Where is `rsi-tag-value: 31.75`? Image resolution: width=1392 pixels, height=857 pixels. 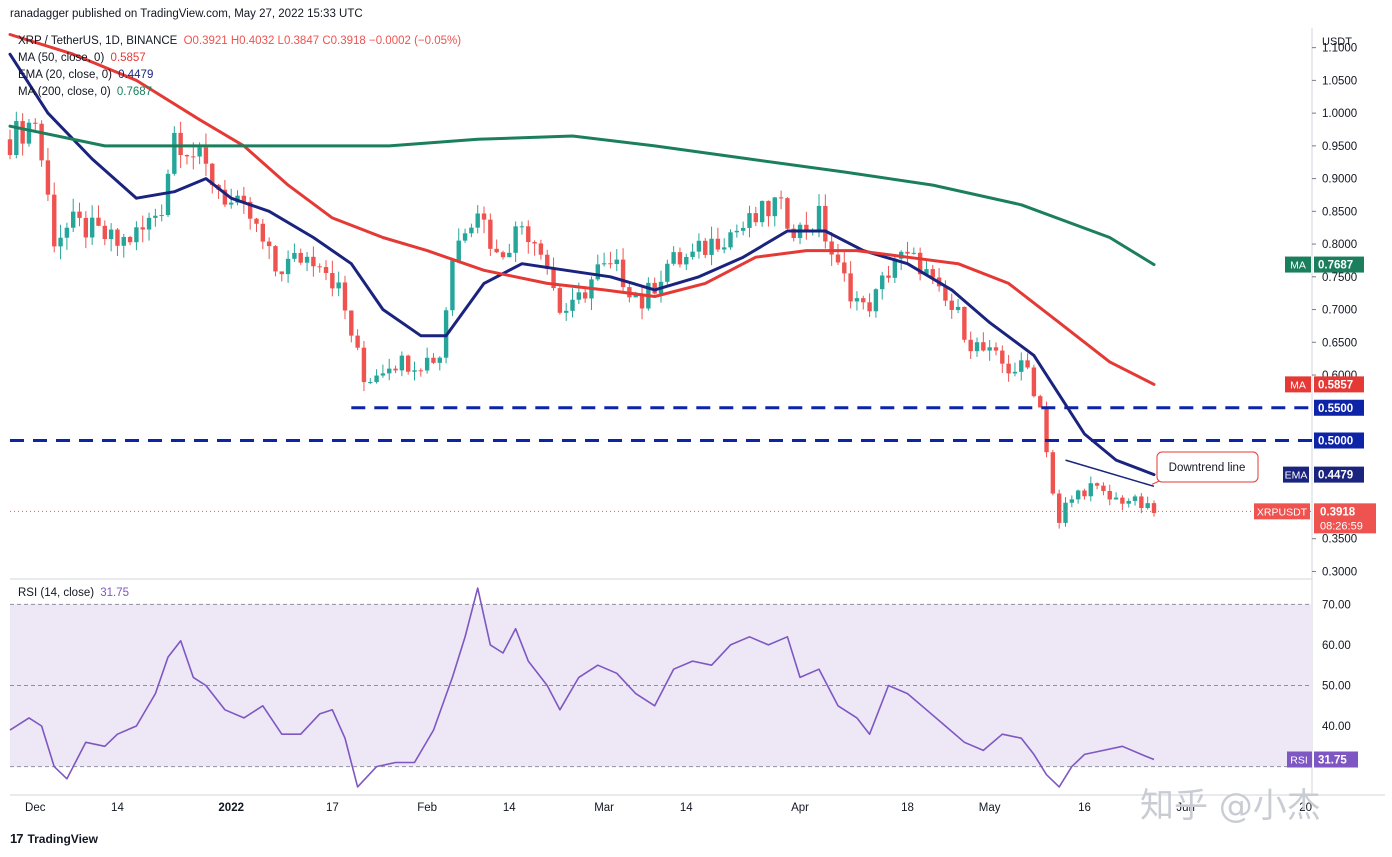 rsi-tag-value: 31.75 is located at coordinates (1332, 761).